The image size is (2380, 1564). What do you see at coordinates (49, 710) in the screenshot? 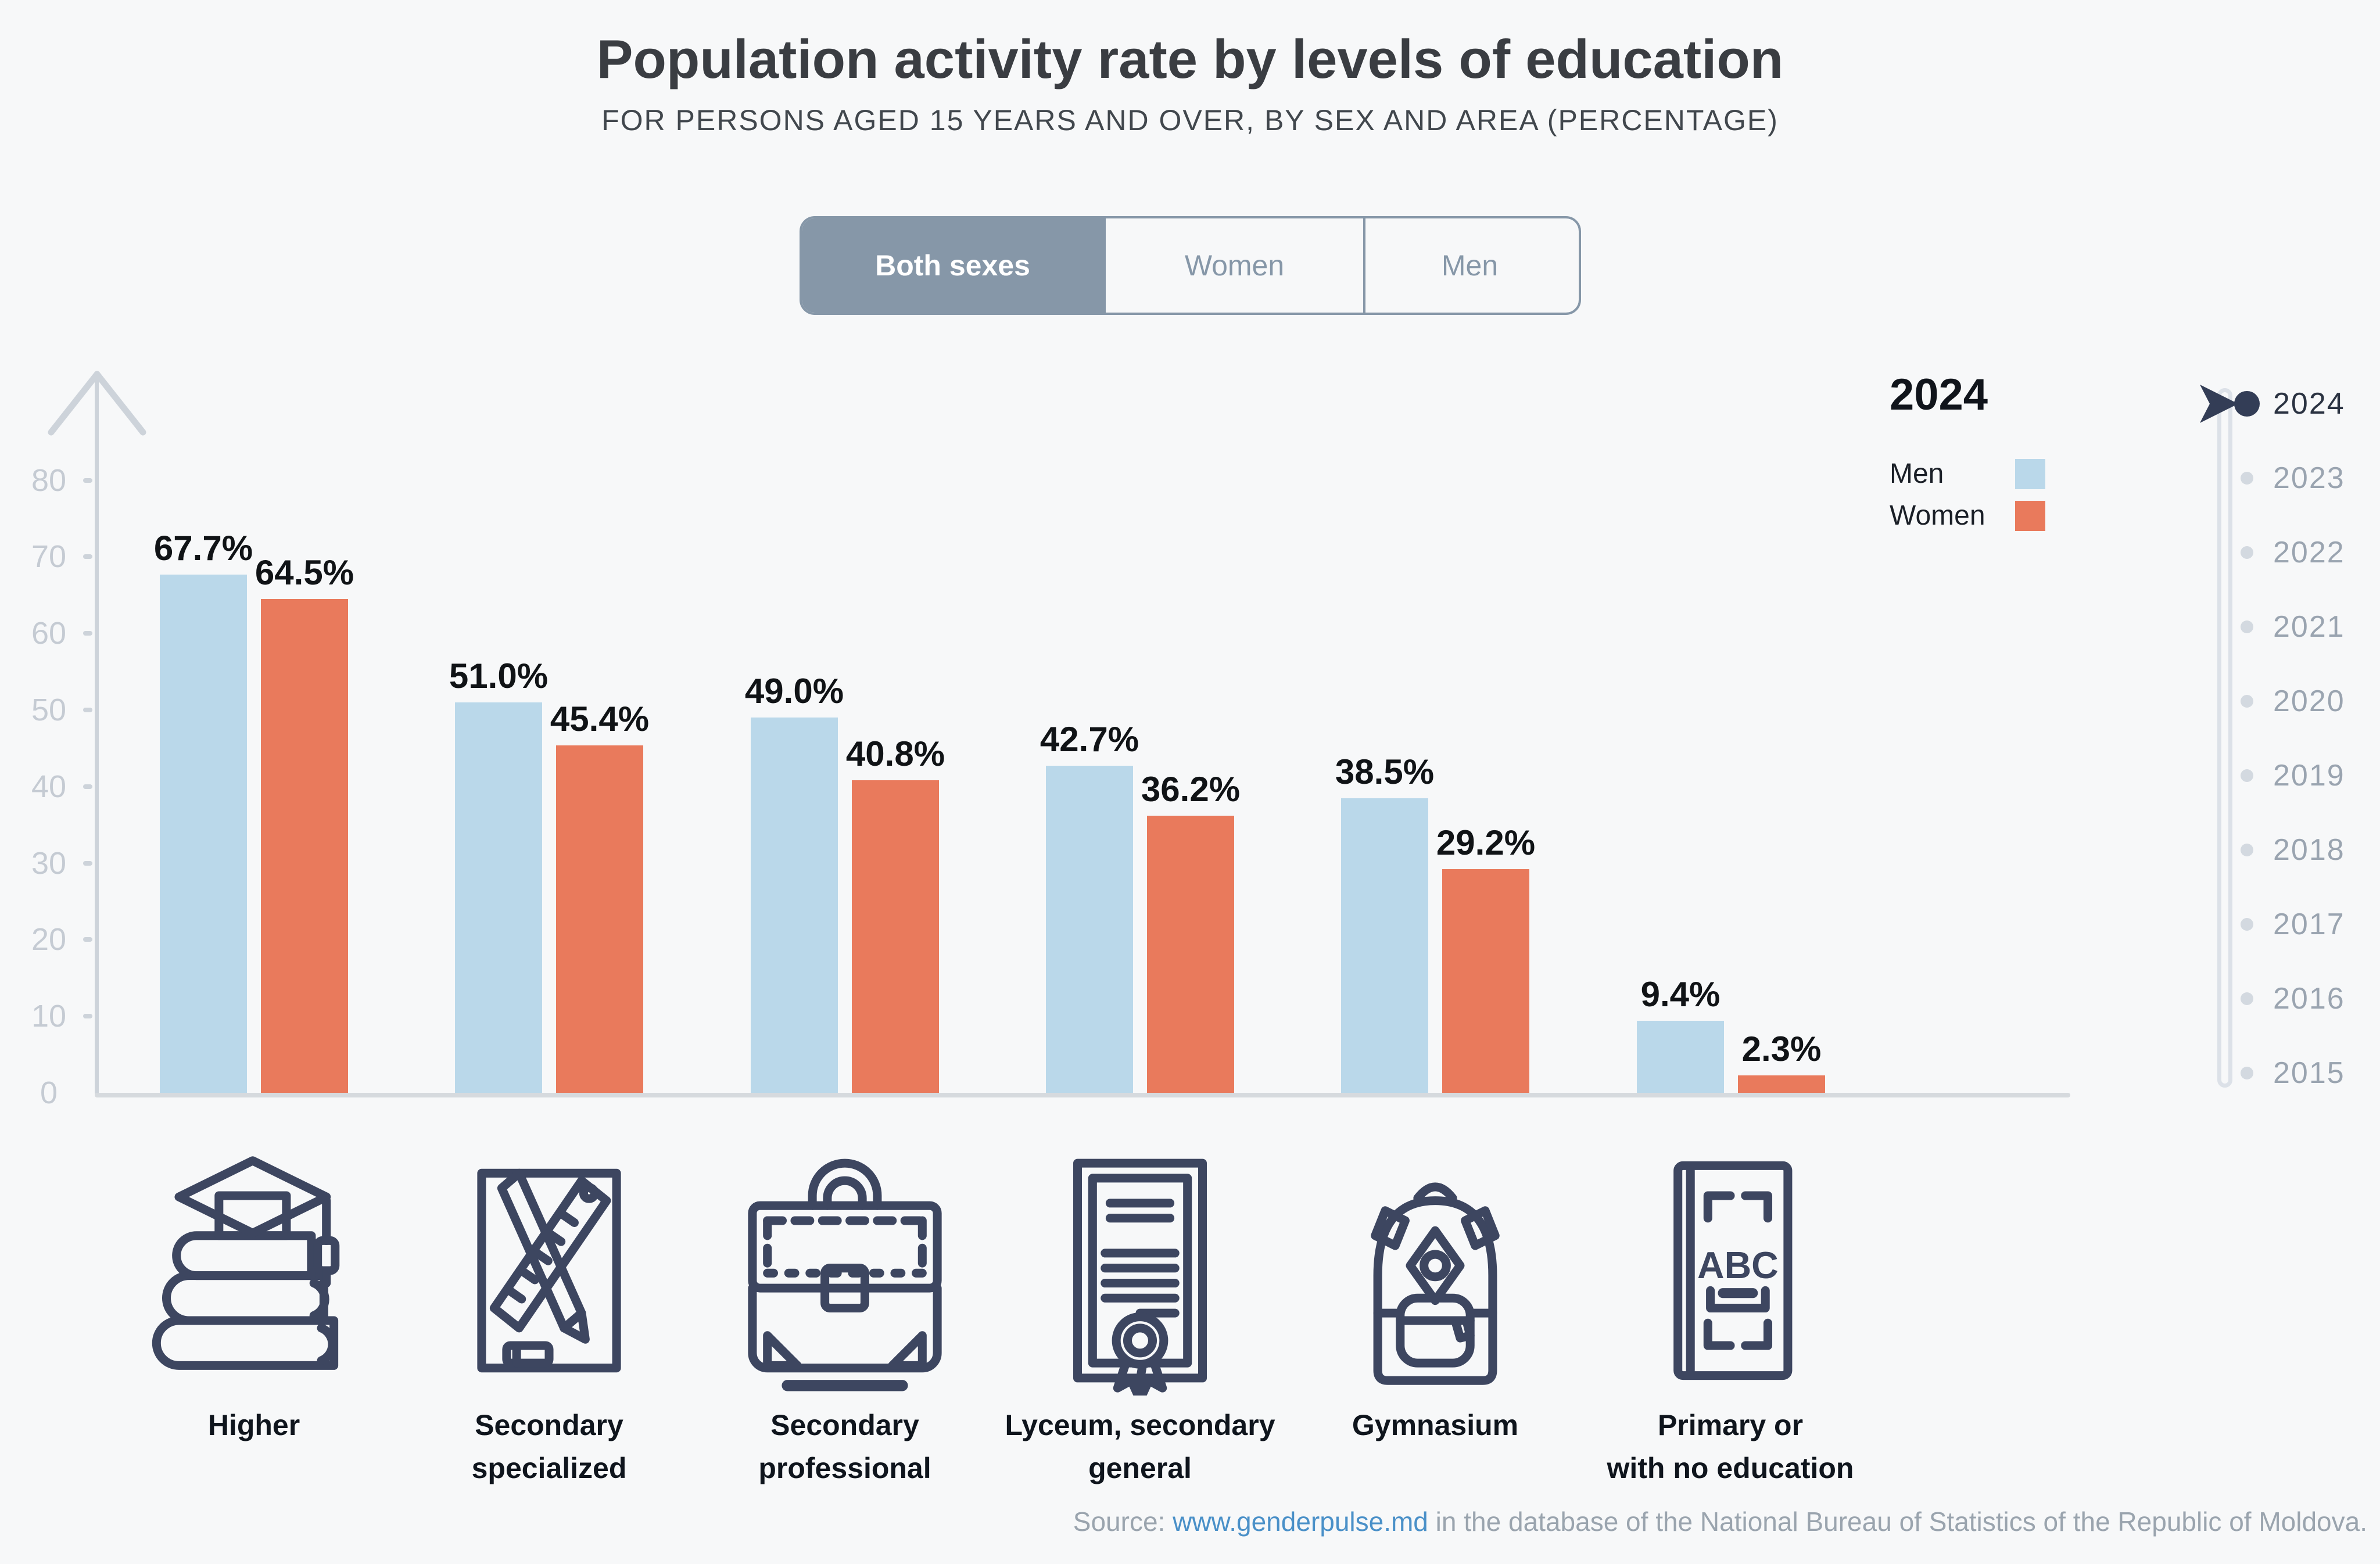
I see `y-axis-label-50: 50` at bounding box center [49, 710].